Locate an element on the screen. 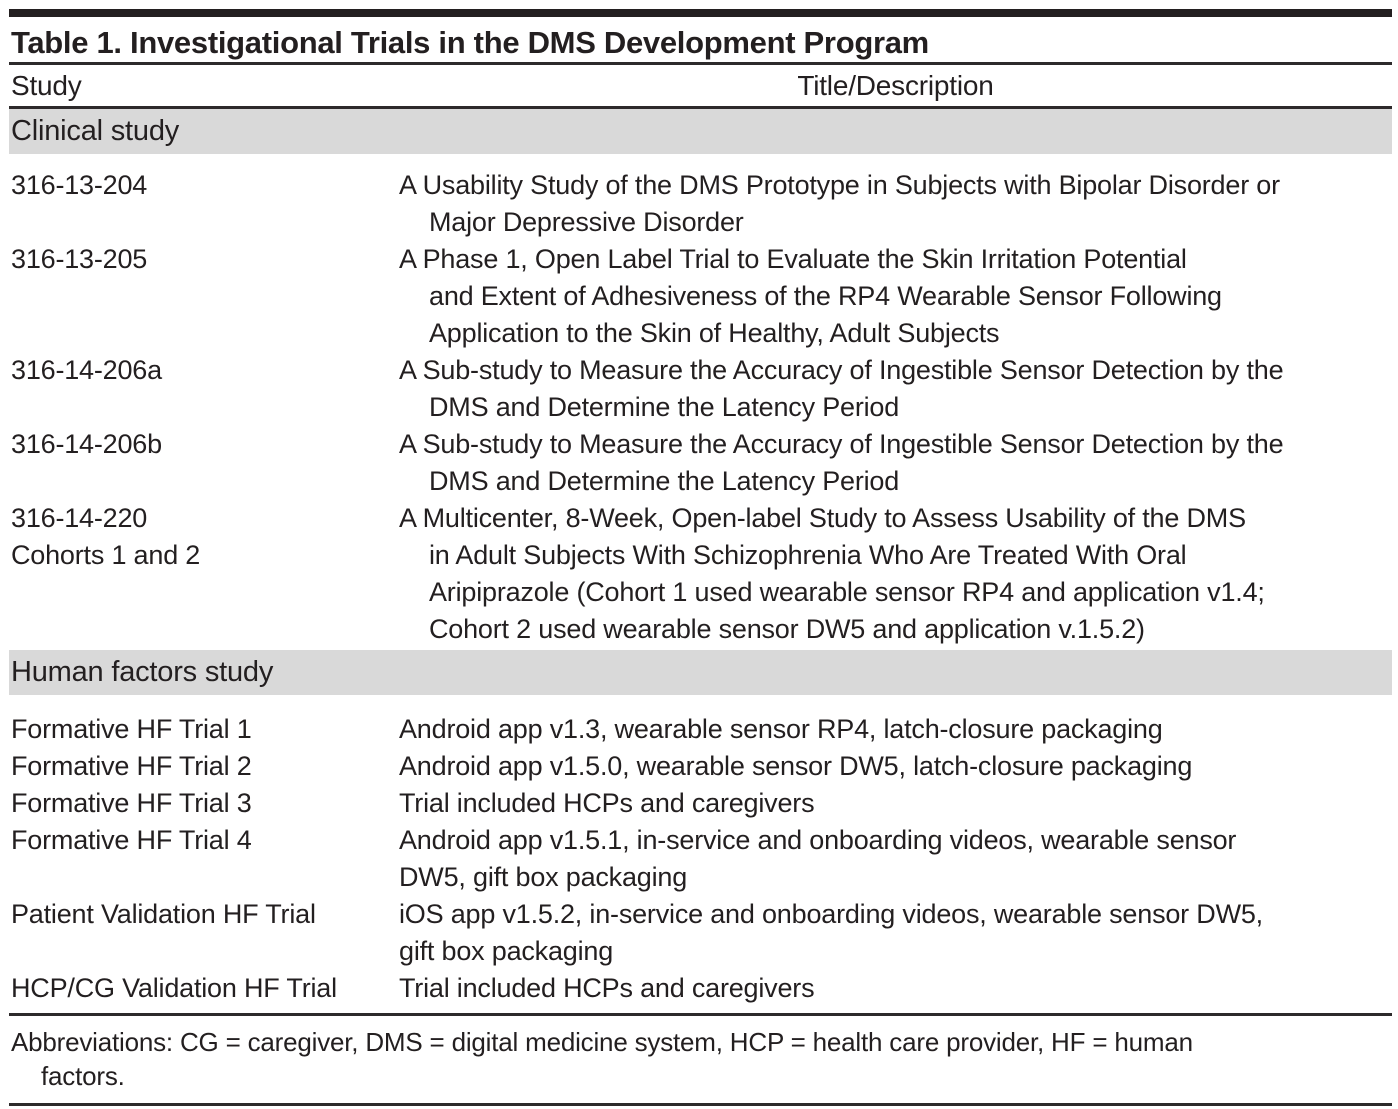  study-cell: 316-13-204 is located at coordinates (79, 185).